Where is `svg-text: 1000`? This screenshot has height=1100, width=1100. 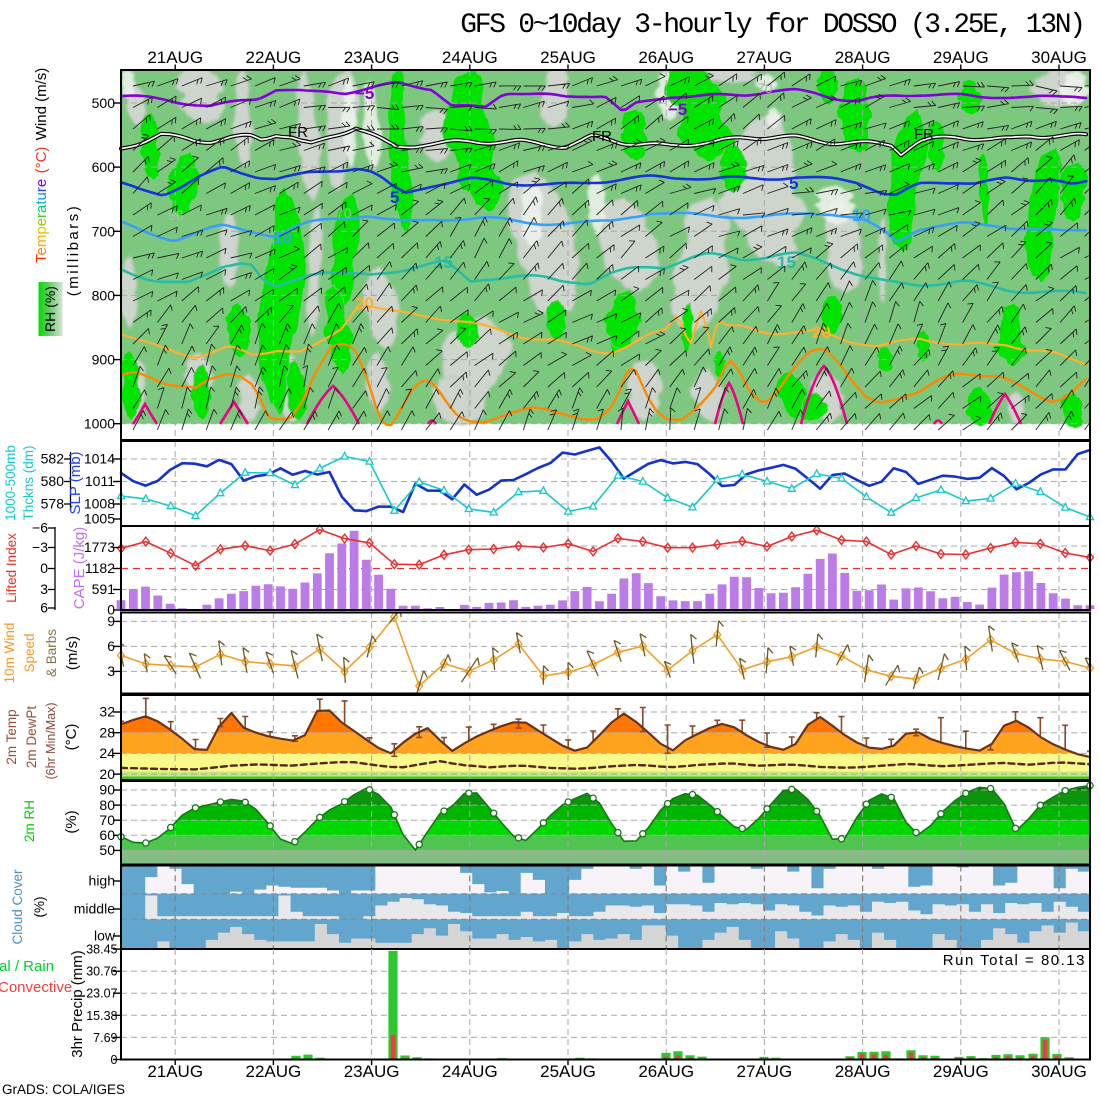 svg-text: 1000 is located at coordinates (99, 424).